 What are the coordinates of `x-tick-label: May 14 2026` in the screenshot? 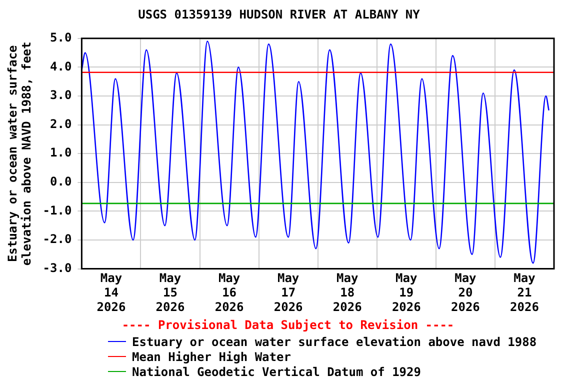 It's located at (111, 292).